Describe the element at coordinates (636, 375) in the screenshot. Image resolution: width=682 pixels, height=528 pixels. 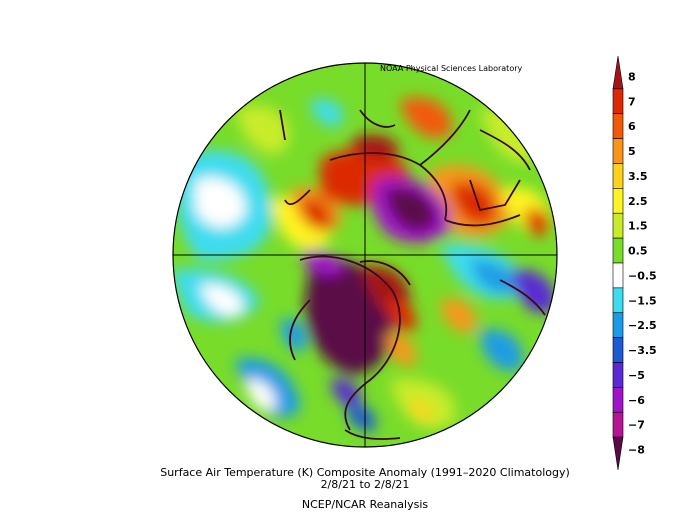
I see `colorbar-label: −5` at that location.